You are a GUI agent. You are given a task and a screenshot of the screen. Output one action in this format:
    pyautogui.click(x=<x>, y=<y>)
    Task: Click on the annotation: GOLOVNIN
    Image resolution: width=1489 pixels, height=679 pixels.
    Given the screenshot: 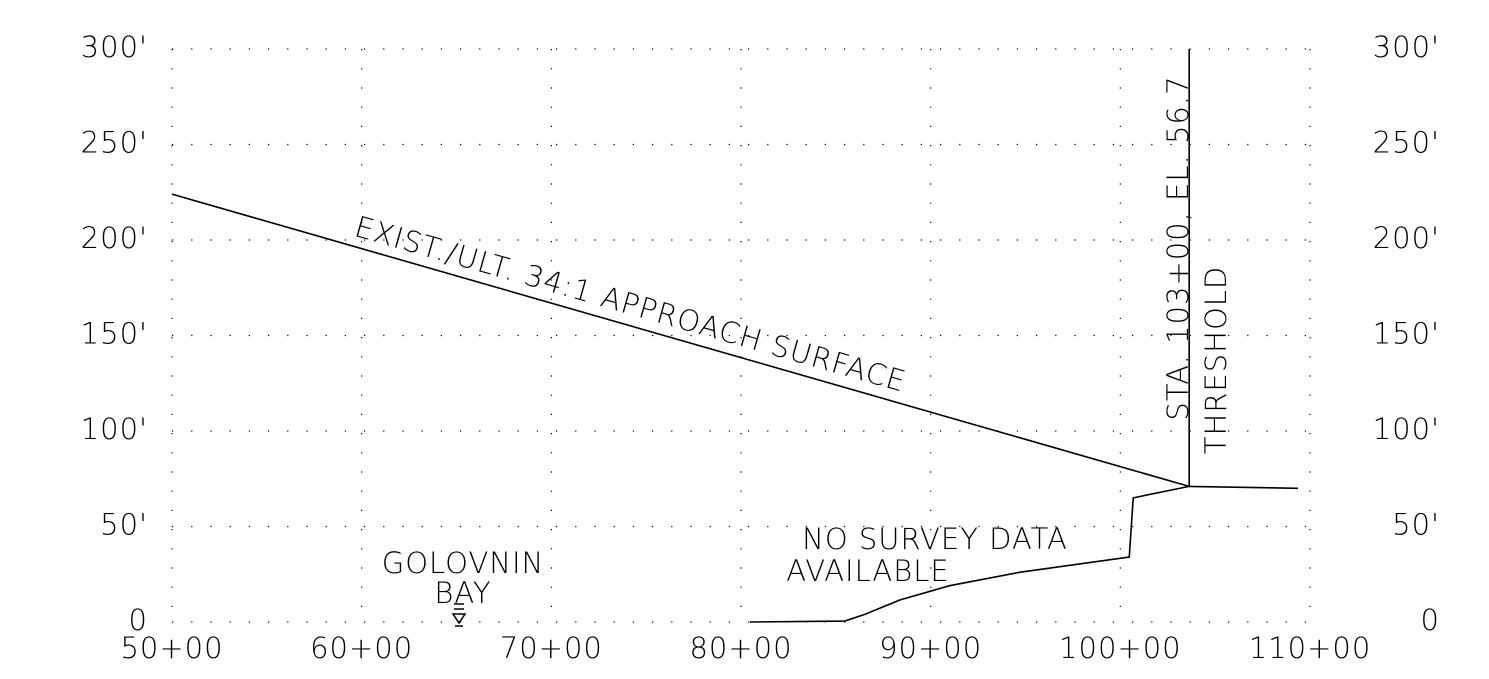 What is the action you would take?
    pyautogui.click(x=463, y=563)
    